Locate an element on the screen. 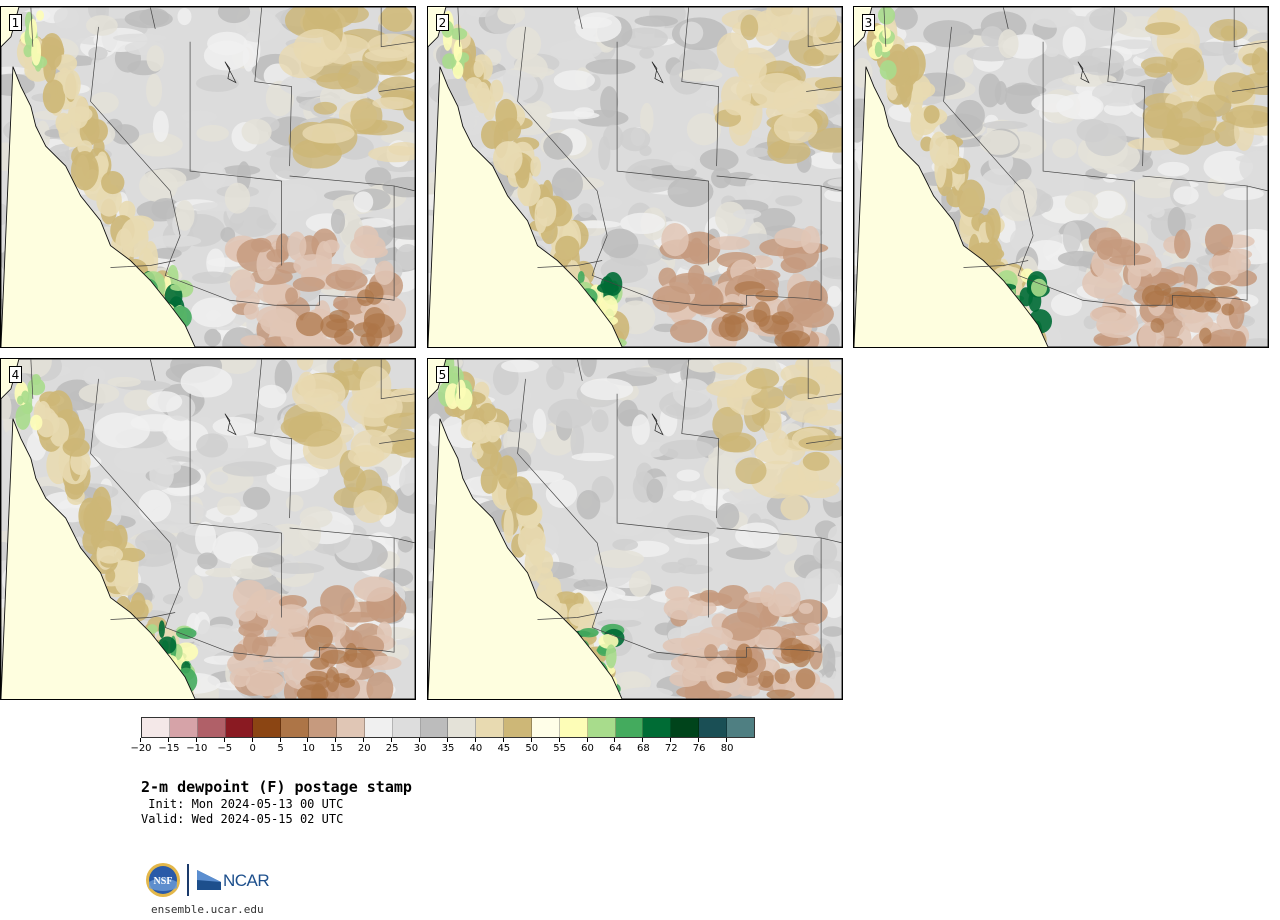 The height and width of the screenshot is (920, 1280). colorbar-tick: 55 is located at coordinates (560, 746).